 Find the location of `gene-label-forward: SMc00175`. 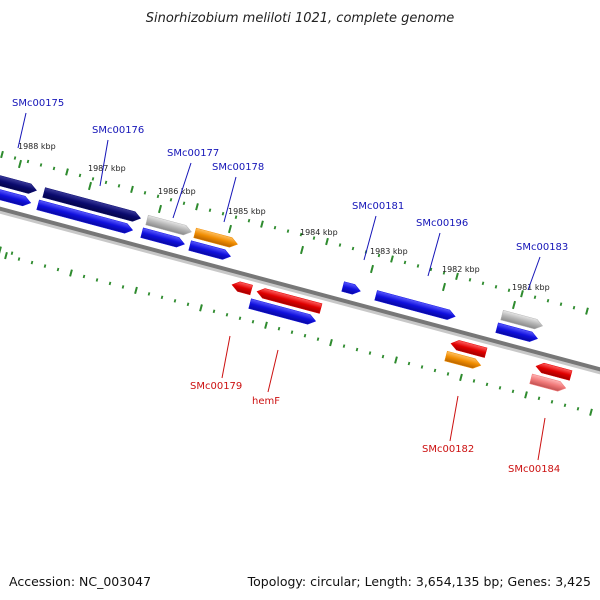

gene-label-forward: SMc00175 is located at coordinates (38, 103).